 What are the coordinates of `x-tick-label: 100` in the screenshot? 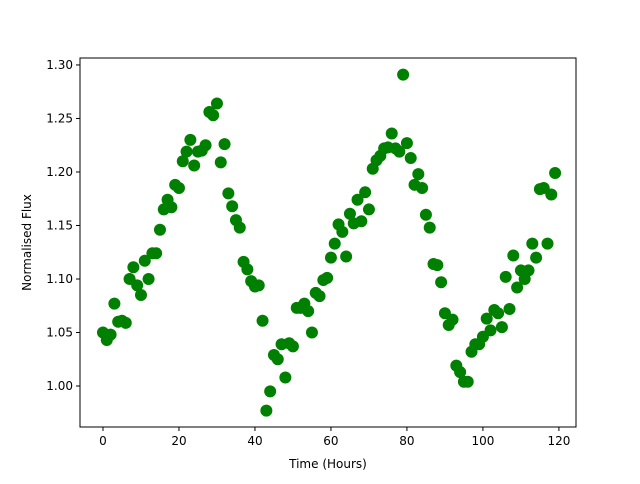 It's located at (482, 441).